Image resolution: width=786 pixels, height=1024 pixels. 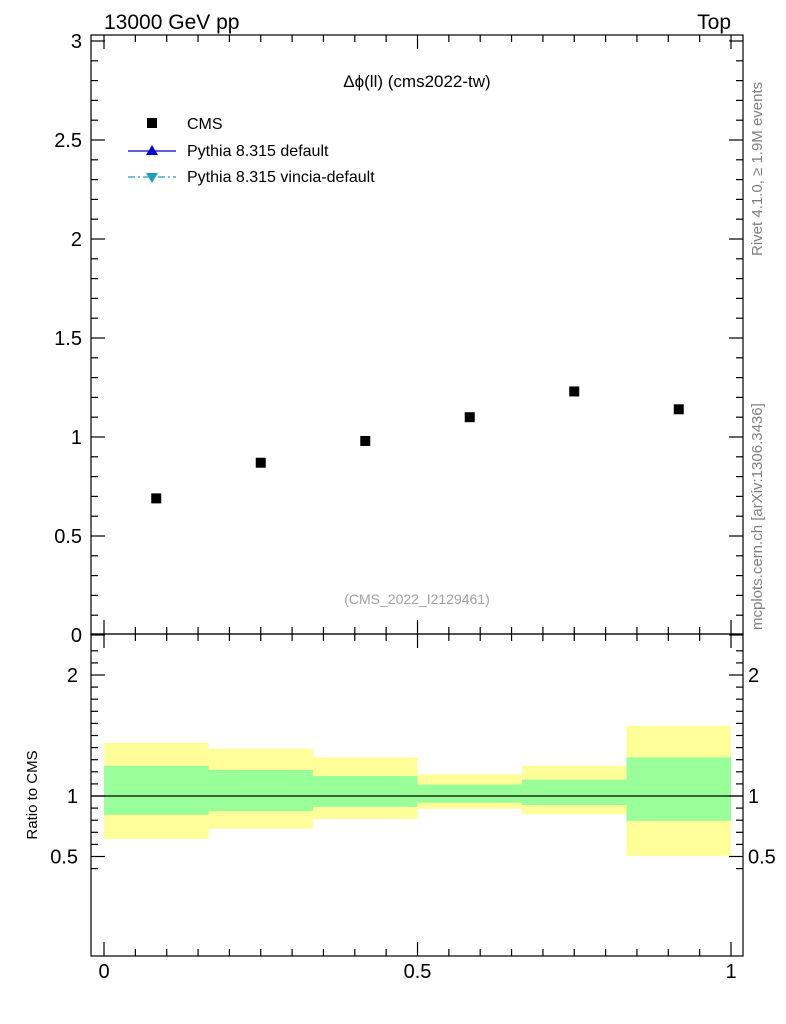 I want to click on main-y-tick-label: 2, so click(x=76, y=240).